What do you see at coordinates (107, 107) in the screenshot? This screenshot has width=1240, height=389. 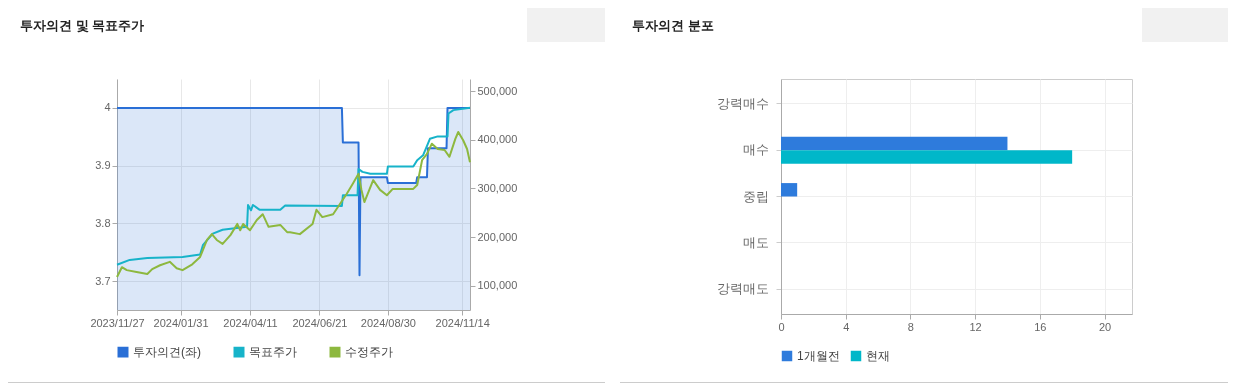 I see `y-tick-label: 4` at bounding box center [107, 107].